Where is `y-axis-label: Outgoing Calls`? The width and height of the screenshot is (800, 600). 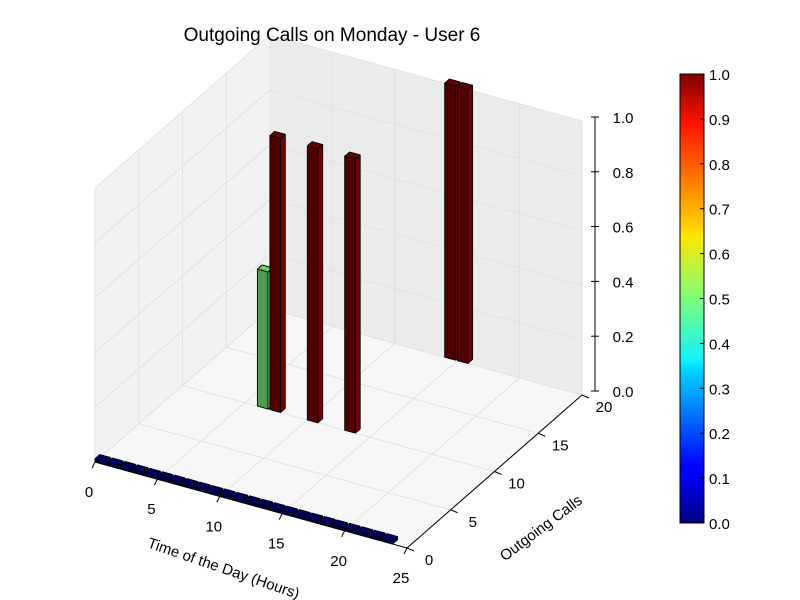
y-axis-label: Outgoing Calls is located at coordinates (541, 528).